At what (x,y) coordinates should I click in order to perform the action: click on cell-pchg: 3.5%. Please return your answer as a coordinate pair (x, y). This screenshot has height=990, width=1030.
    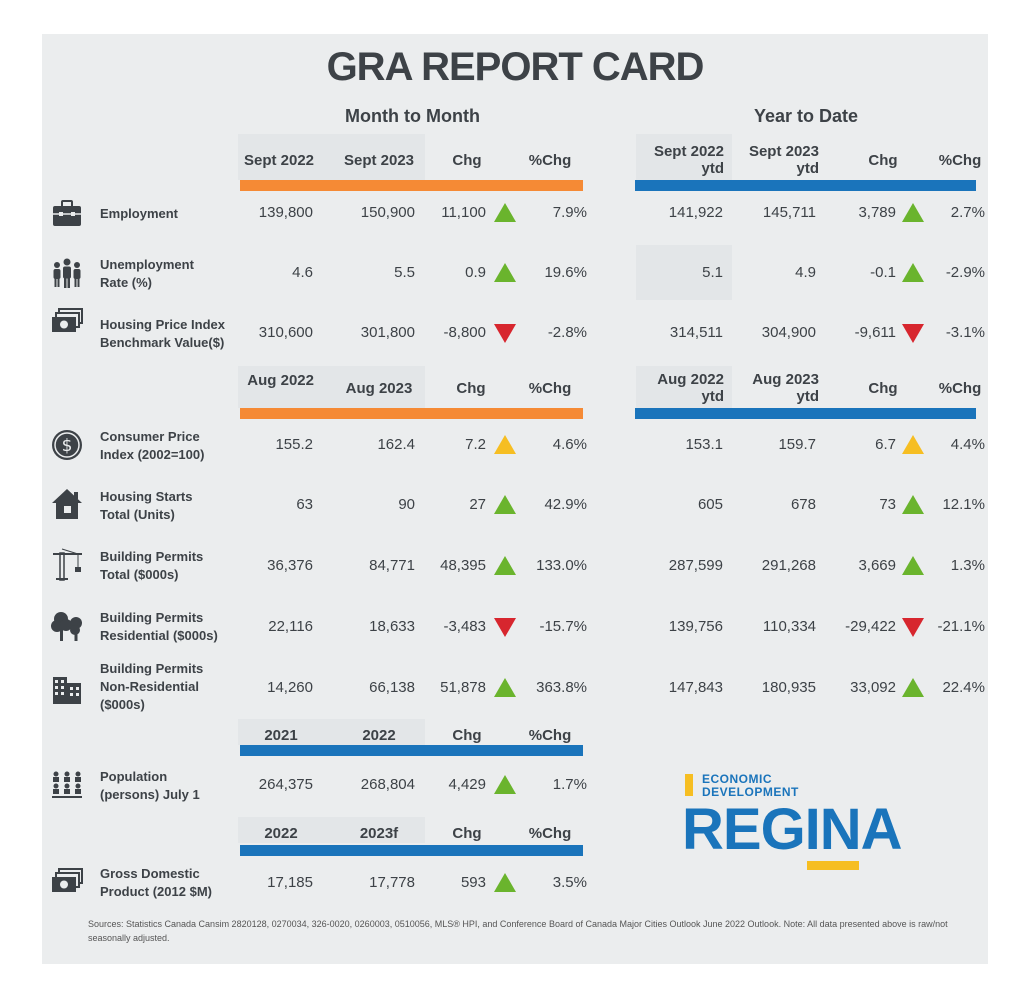
    Looking at the image, I should click on (569, 882).